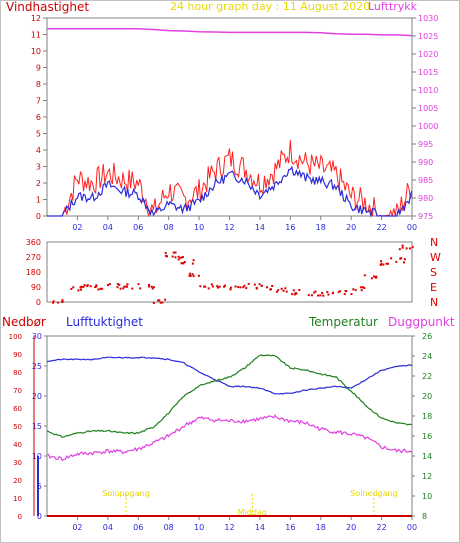 This screenshot has width=460, height=543. Describe the element at coordinates (428, 126) in the screenshot. I see `pressure-y-tick-label: 1000` at that location.